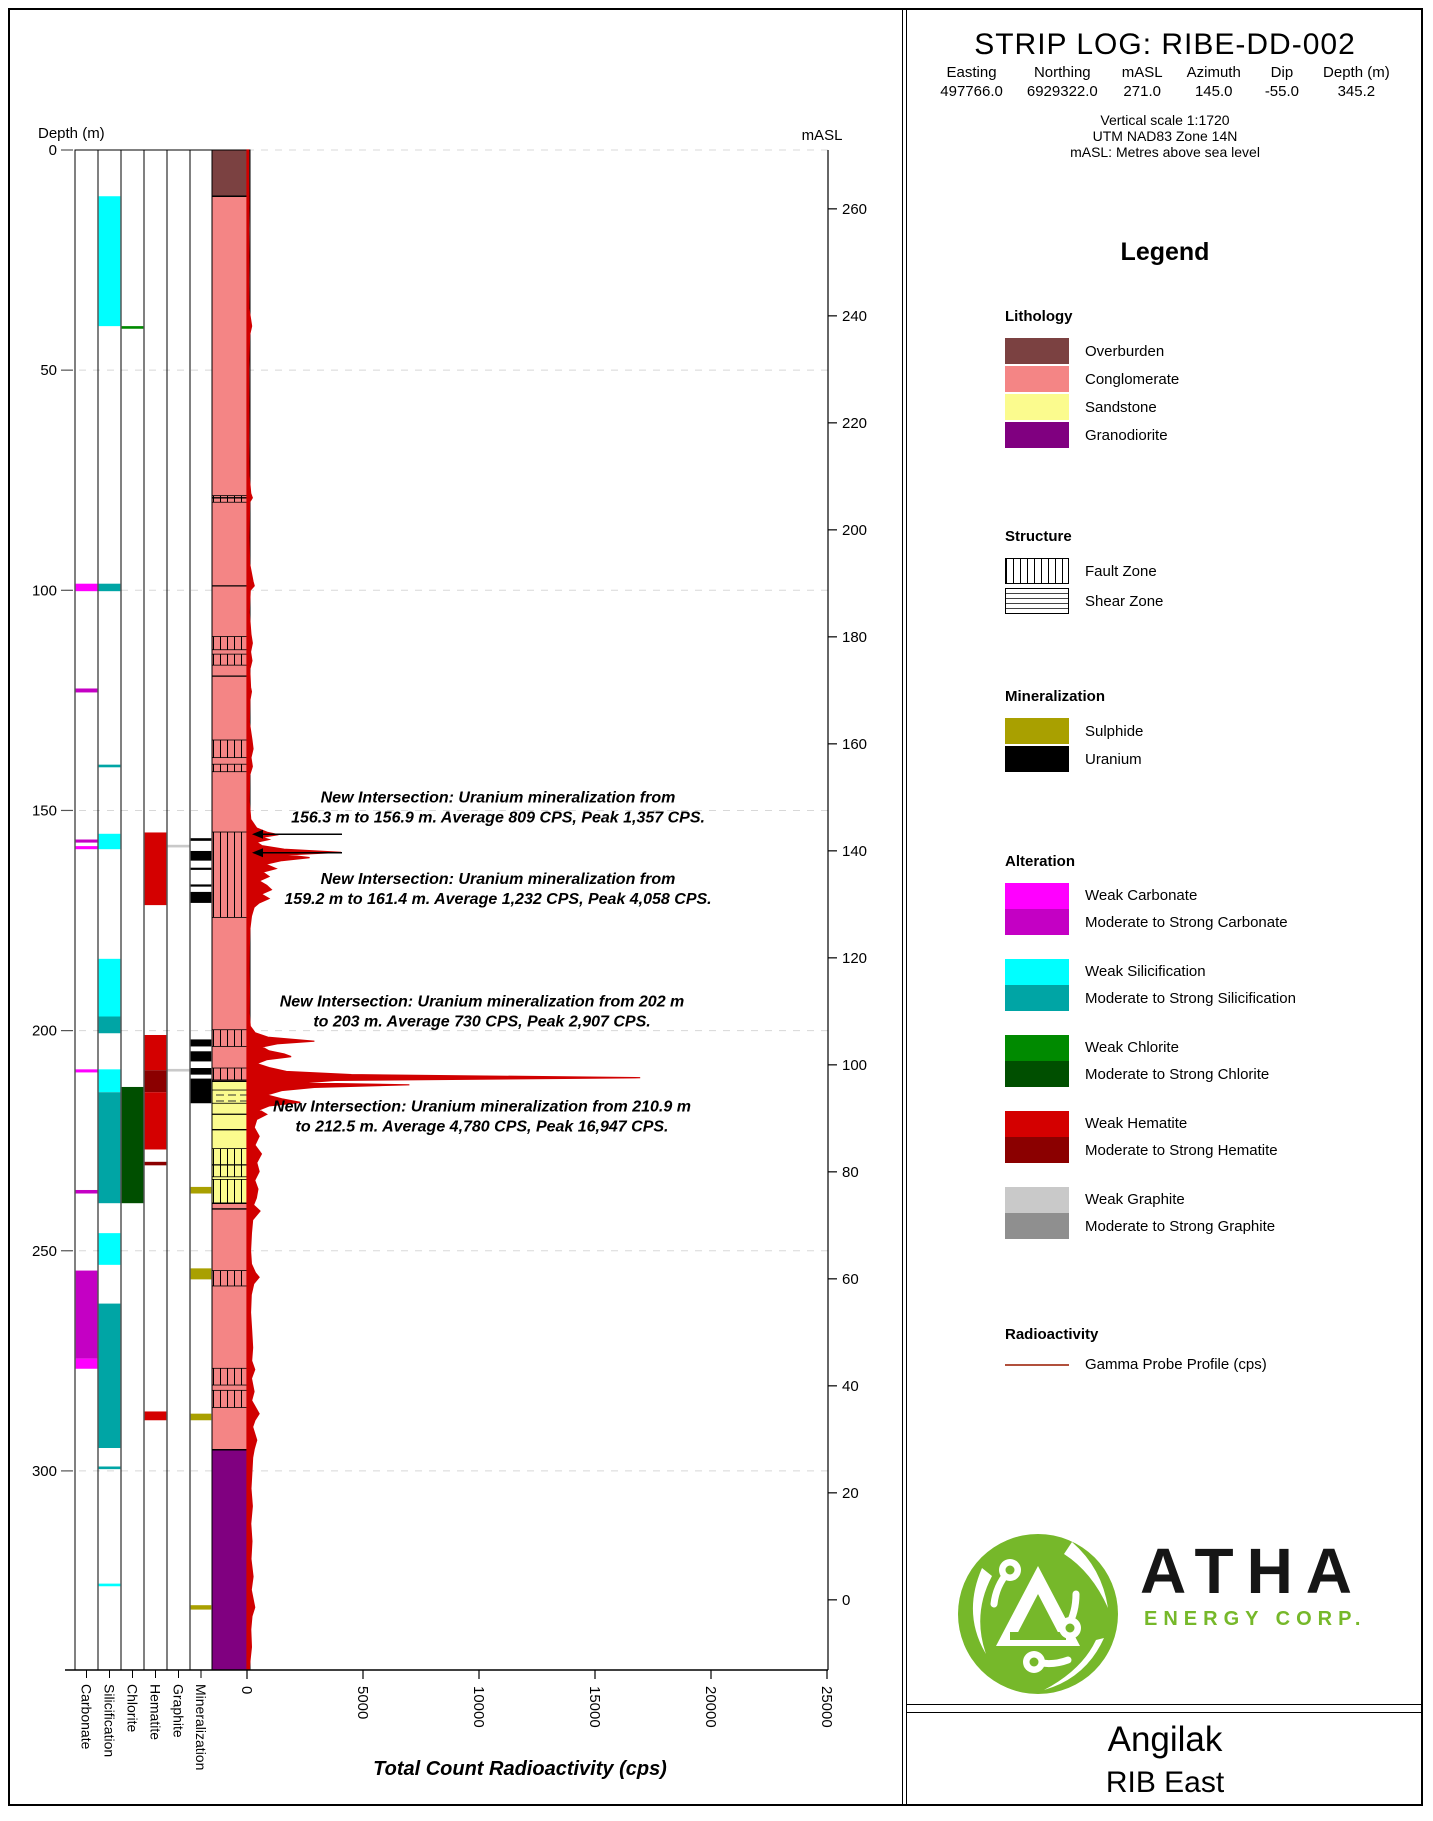 The image size is (1433, 1821). I want to click on column-label-graphite: Graphite, so click(179, 1711).